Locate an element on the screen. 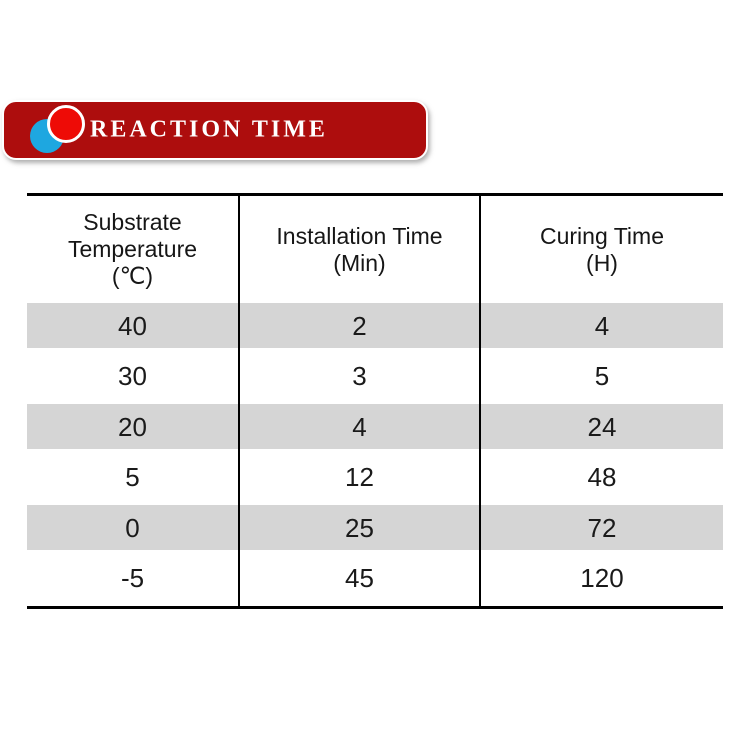  table-row: 40 2 4 is located at coordinates (375, 325).